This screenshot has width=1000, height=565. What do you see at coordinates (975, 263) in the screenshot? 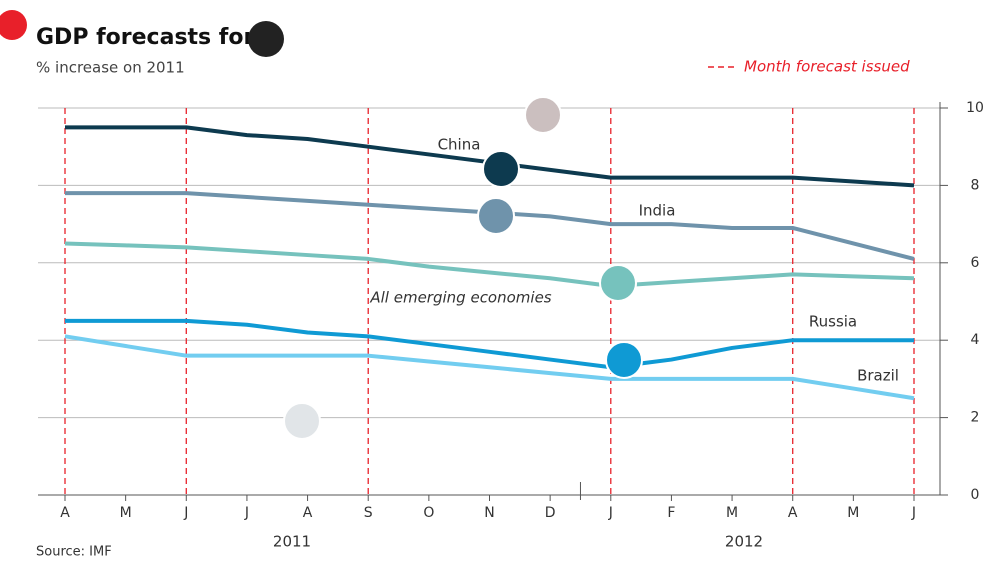
I see `y-tick-label: 6` at bounding box center [975, 263].